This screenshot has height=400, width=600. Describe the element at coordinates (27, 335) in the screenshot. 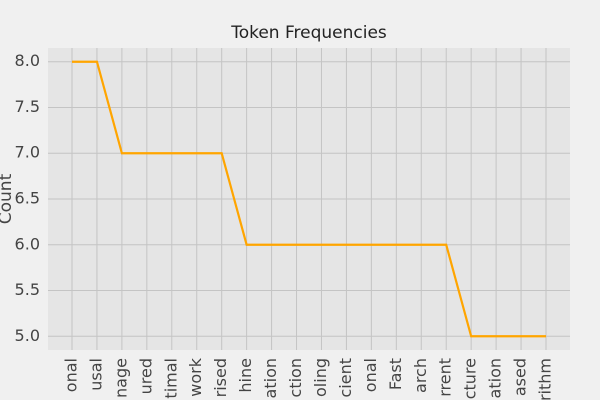

I see `y-tick-label: 5.0` at that location.